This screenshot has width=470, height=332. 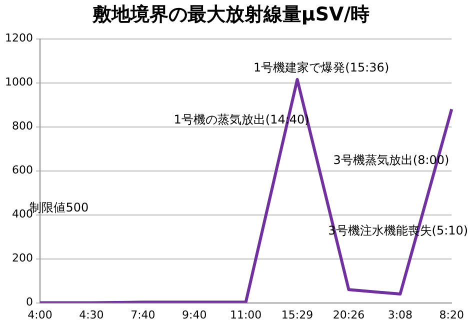 I want to click on x-tick-label: 4:30, so click(x=91, y=315).